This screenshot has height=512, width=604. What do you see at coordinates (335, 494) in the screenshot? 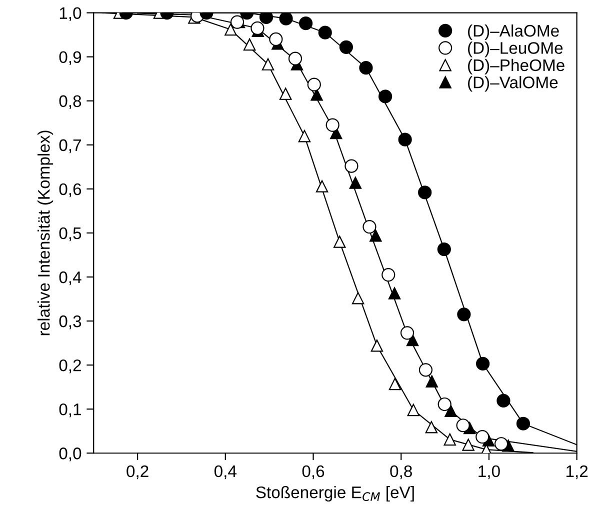
I see `x-axis-title: Stoßenergie E$_{CM}$ [eV]` at bounding box center [335, 494].